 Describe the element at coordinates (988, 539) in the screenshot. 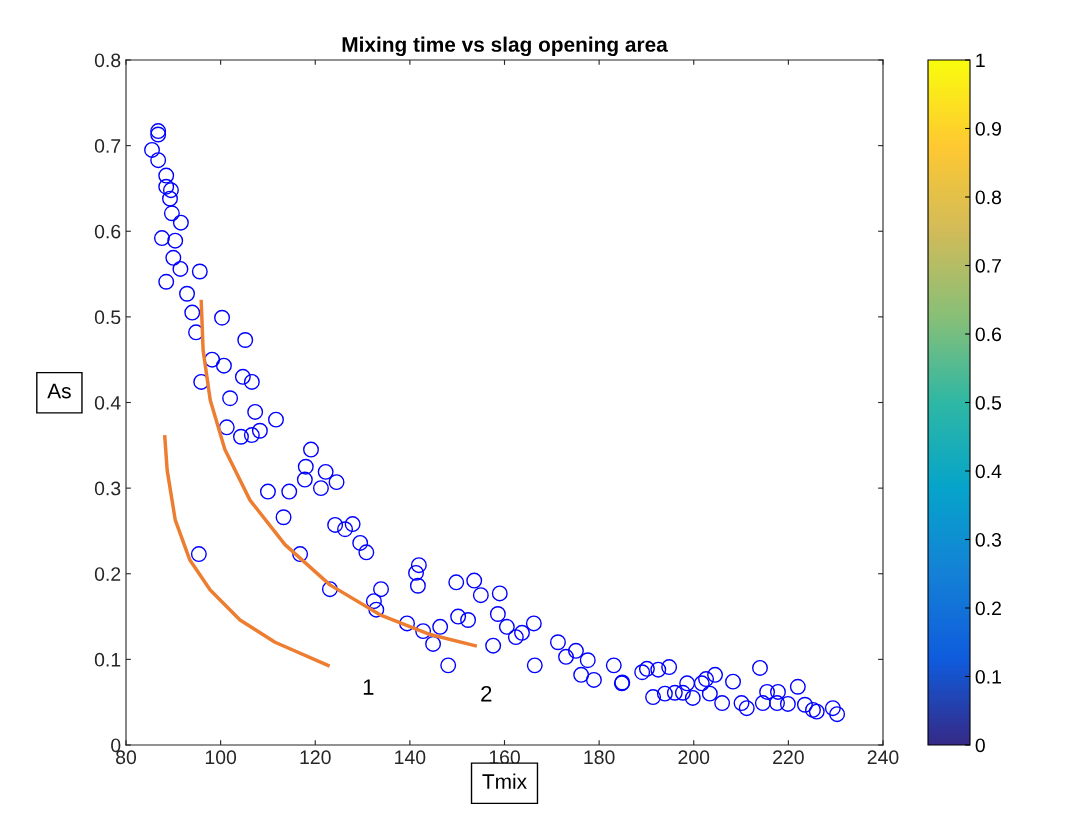

I see `color-bar-label: 0.3` at that location.